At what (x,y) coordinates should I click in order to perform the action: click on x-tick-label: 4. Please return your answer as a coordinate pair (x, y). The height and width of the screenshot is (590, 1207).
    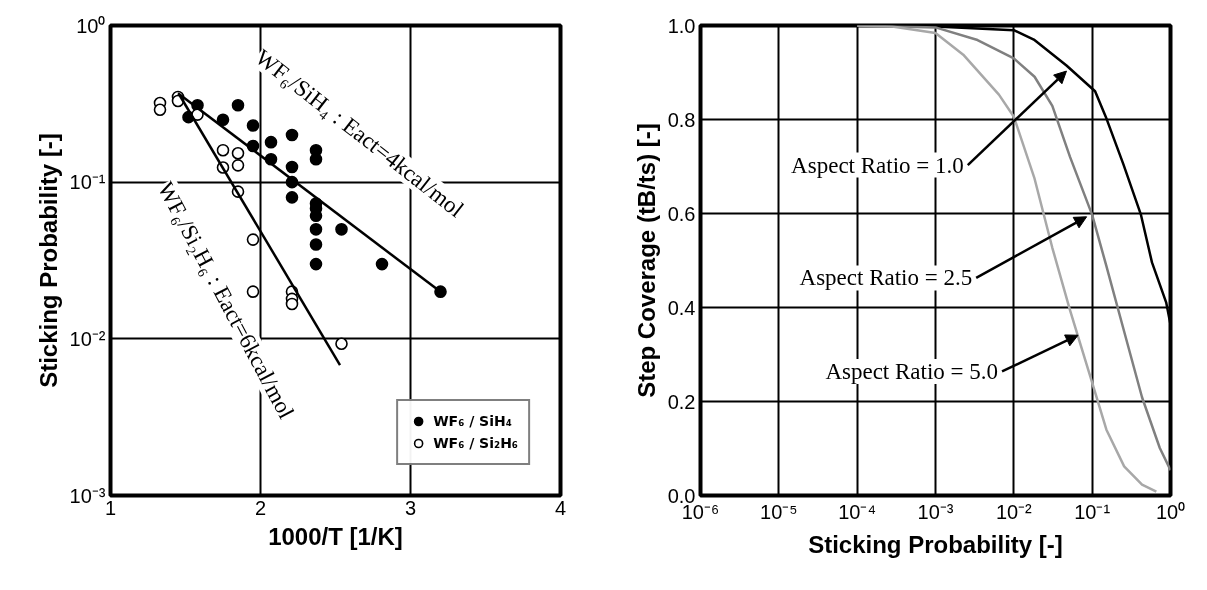
    Looking at the image, I should click on (560, 507).